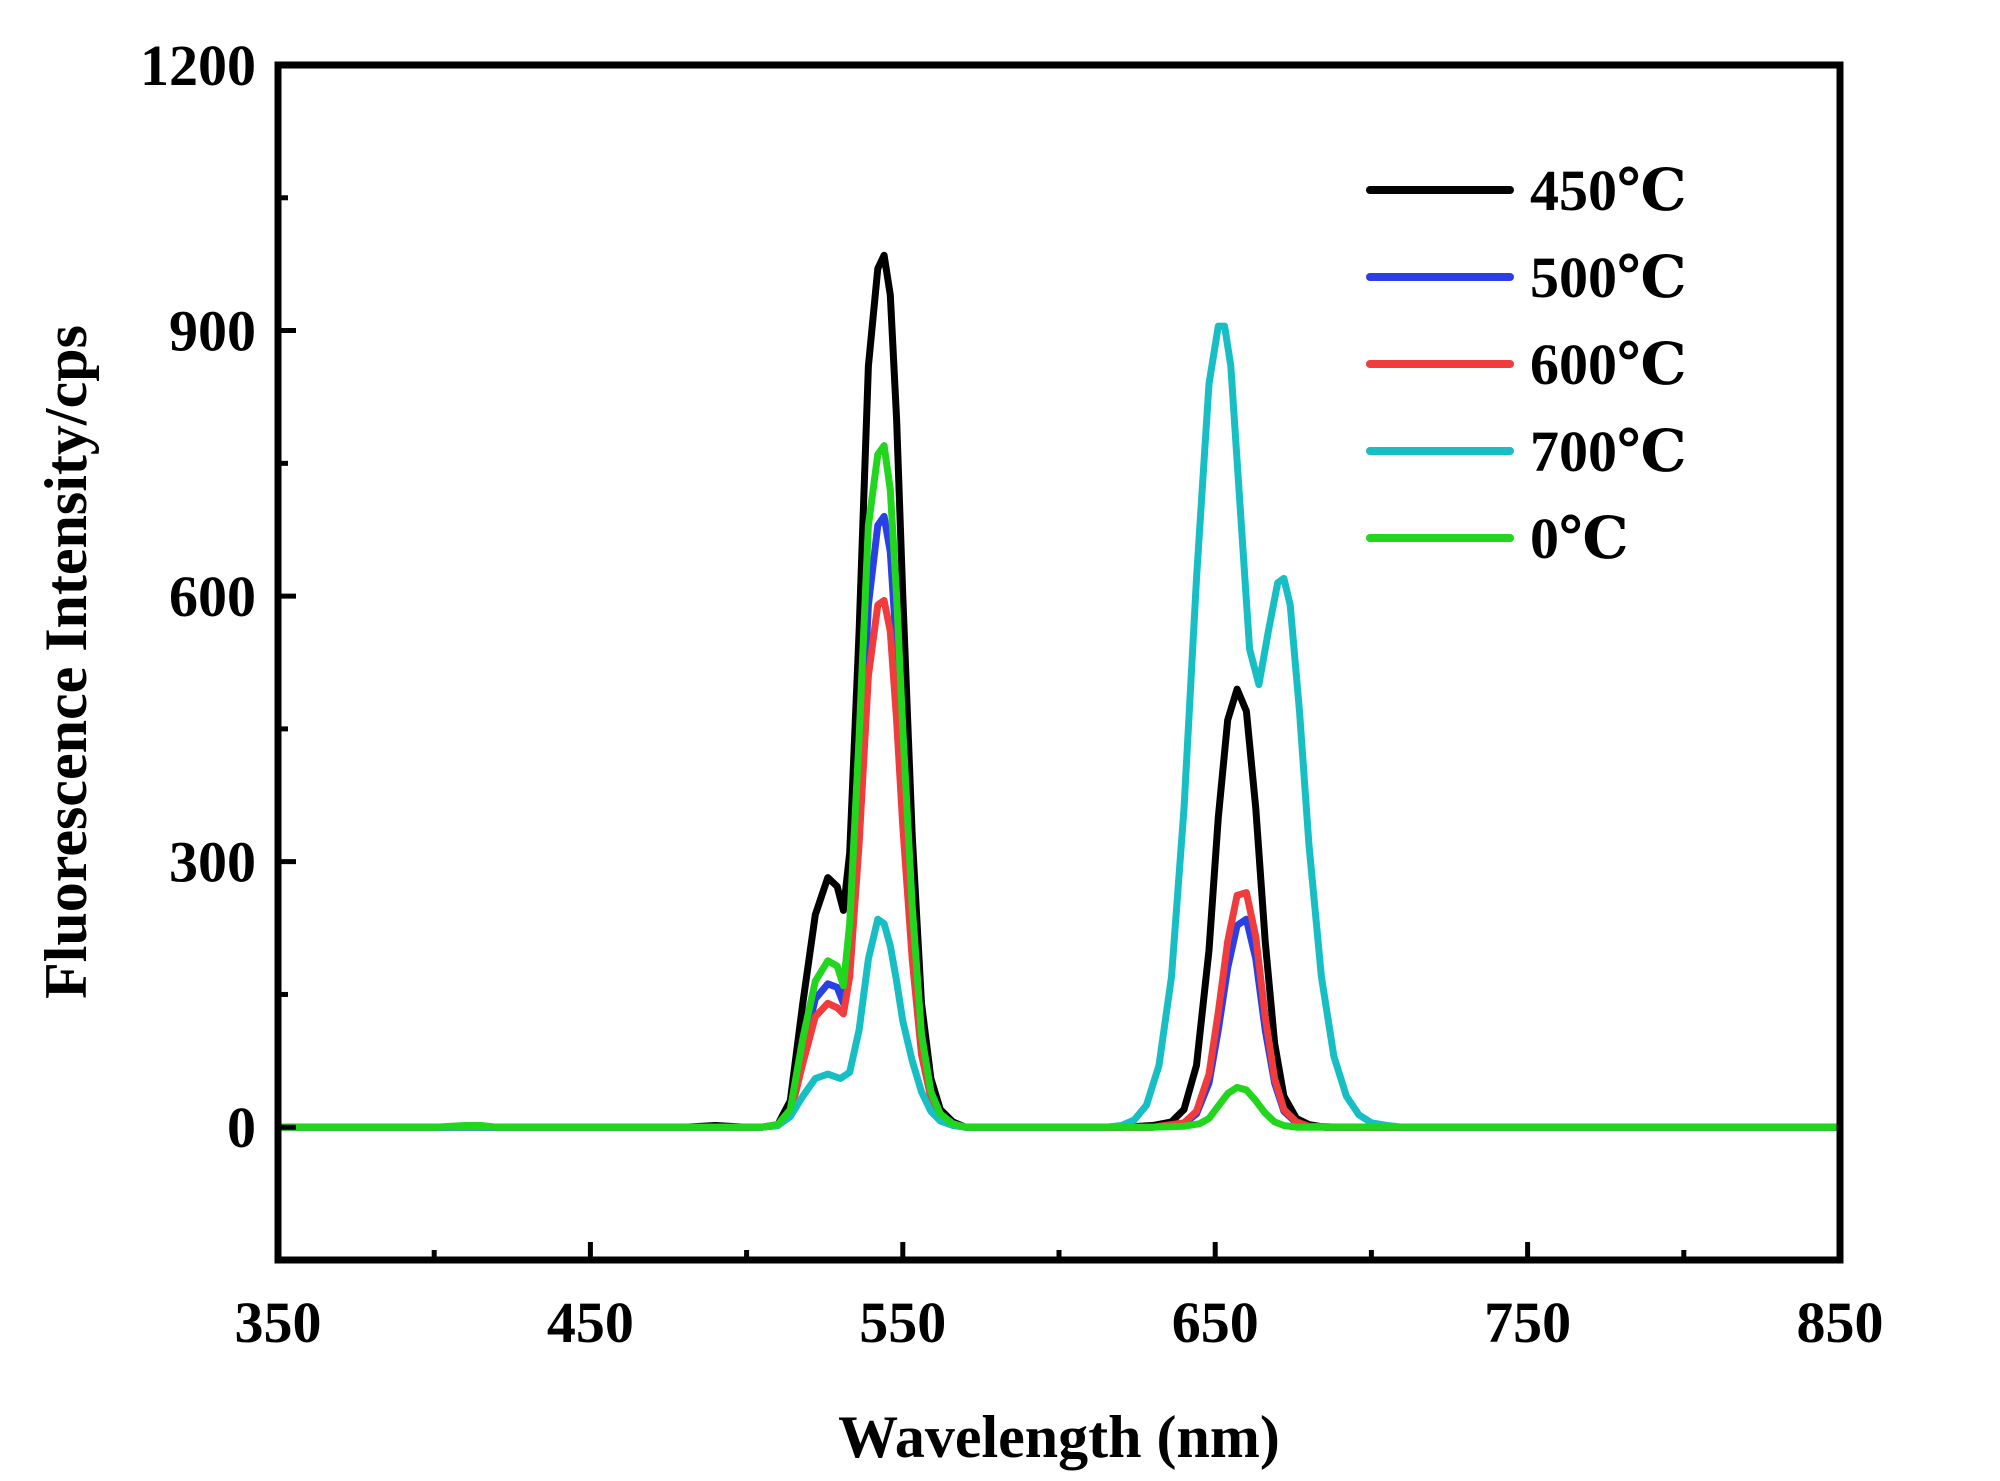 The width and height of the screenshot is (2000, 1481). What do you see at coordinates (66, 662) in the screenshot?
I see `y-axis-title: Fluorescence Intensity/cps` at bounding box center [66, 662].